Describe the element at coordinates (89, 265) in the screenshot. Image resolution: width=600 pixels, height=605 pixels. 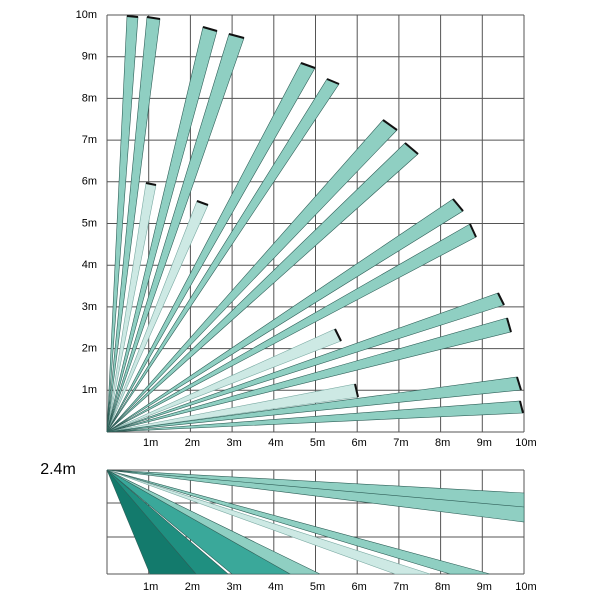
I see `y-label: 4m` at that location.